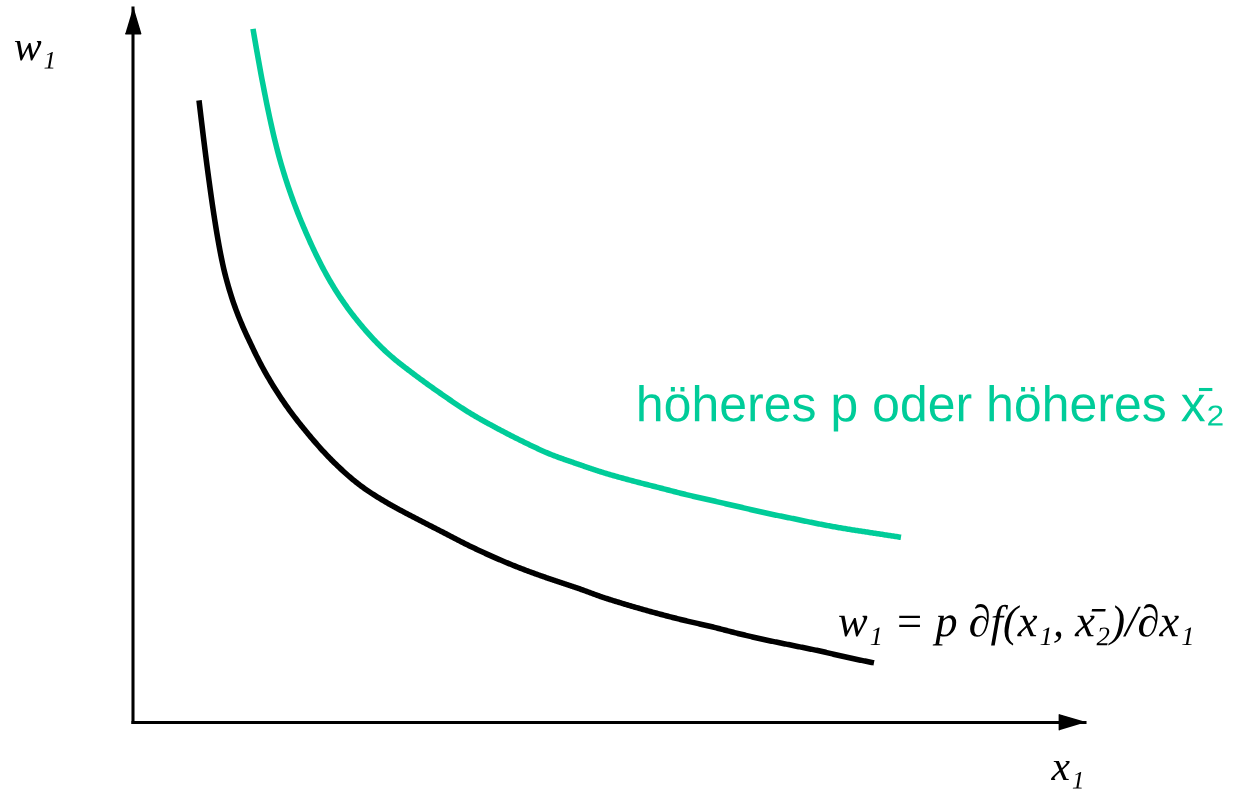 The image size is (1235, 795). Describe the element at coordinates (1015, 625) in the screenshot. I see `series-label: w₁ = p ∂f(x₁, x̄₂)/∂x₁` at that location.